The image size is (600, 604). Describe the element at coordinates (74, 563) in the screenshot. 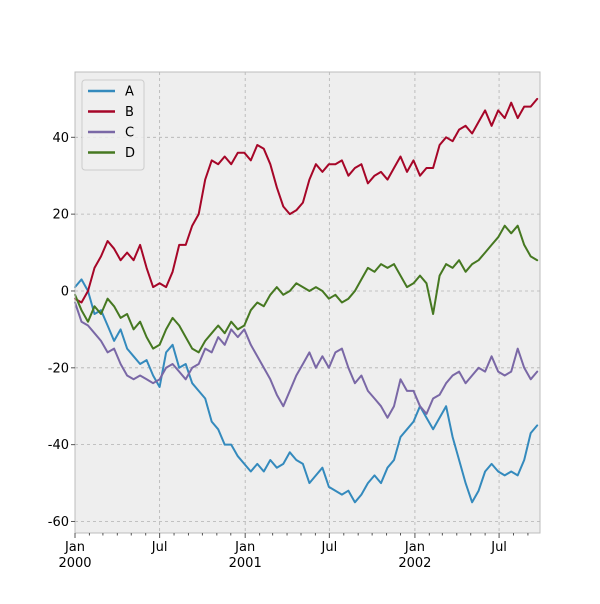

I see `x-tick-year-label: 2000` at that location.